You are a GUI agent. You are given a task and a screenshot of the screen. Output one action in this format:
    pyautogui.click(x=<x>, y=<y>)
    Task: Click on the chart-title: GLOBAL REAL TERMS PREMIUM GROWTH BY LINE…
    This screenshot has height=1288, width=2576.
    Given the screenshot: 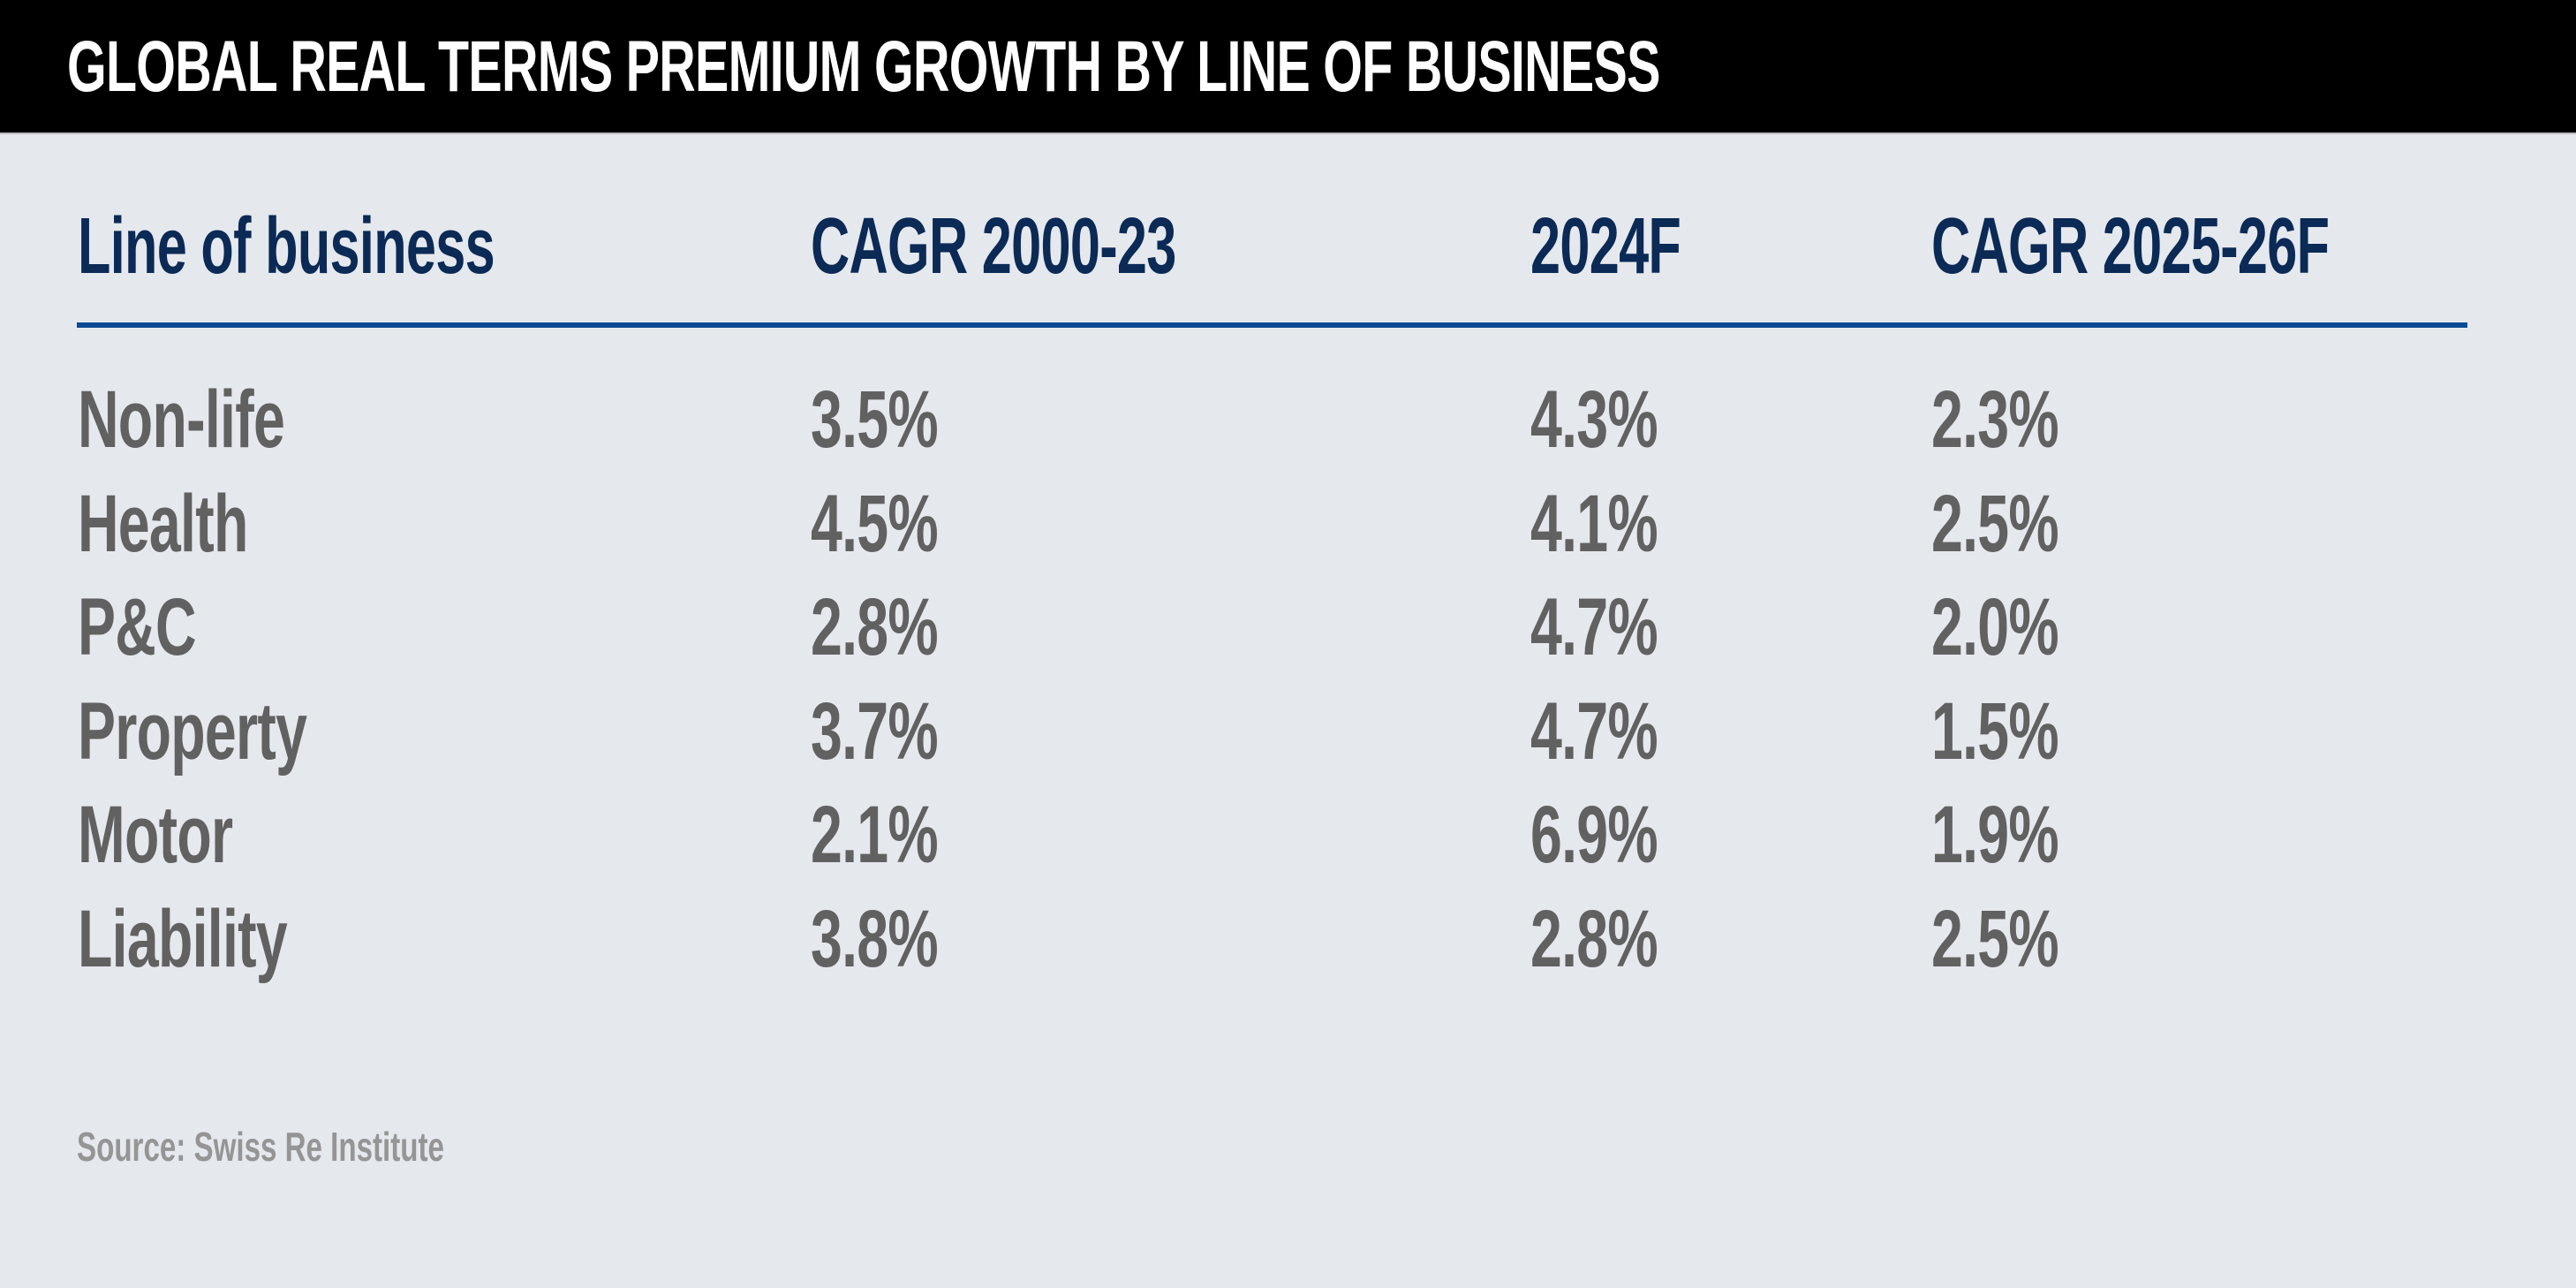 What is the action you would take?
    pyautogui.click(x=863, y=67)
    